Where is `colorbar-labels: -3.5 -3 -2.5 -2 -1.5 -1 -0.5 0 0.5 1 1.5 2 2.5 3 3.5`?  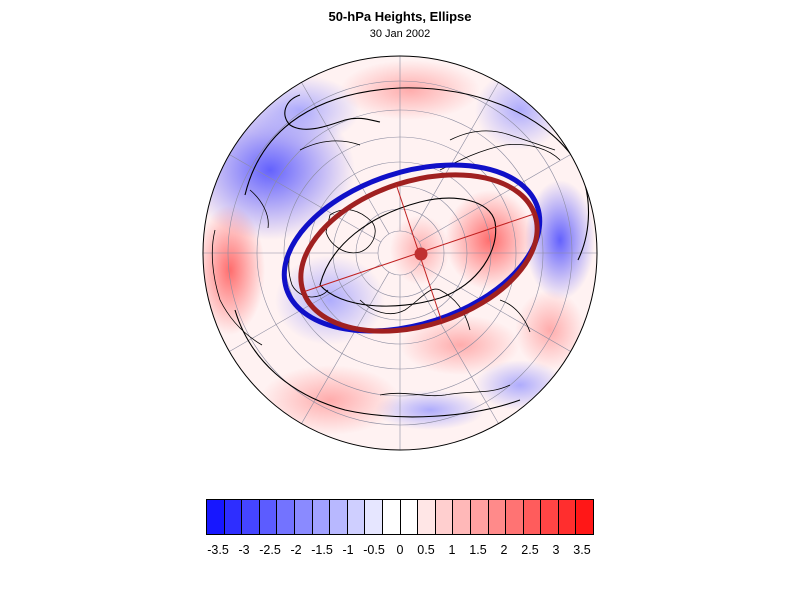
colorbar-labels: -3.5 -3 -2.5 -2 -1.5 -1 -0.5 0 0.5 1 1.5 2 2.5 3 3.5 is located at coordinates (400, 553).